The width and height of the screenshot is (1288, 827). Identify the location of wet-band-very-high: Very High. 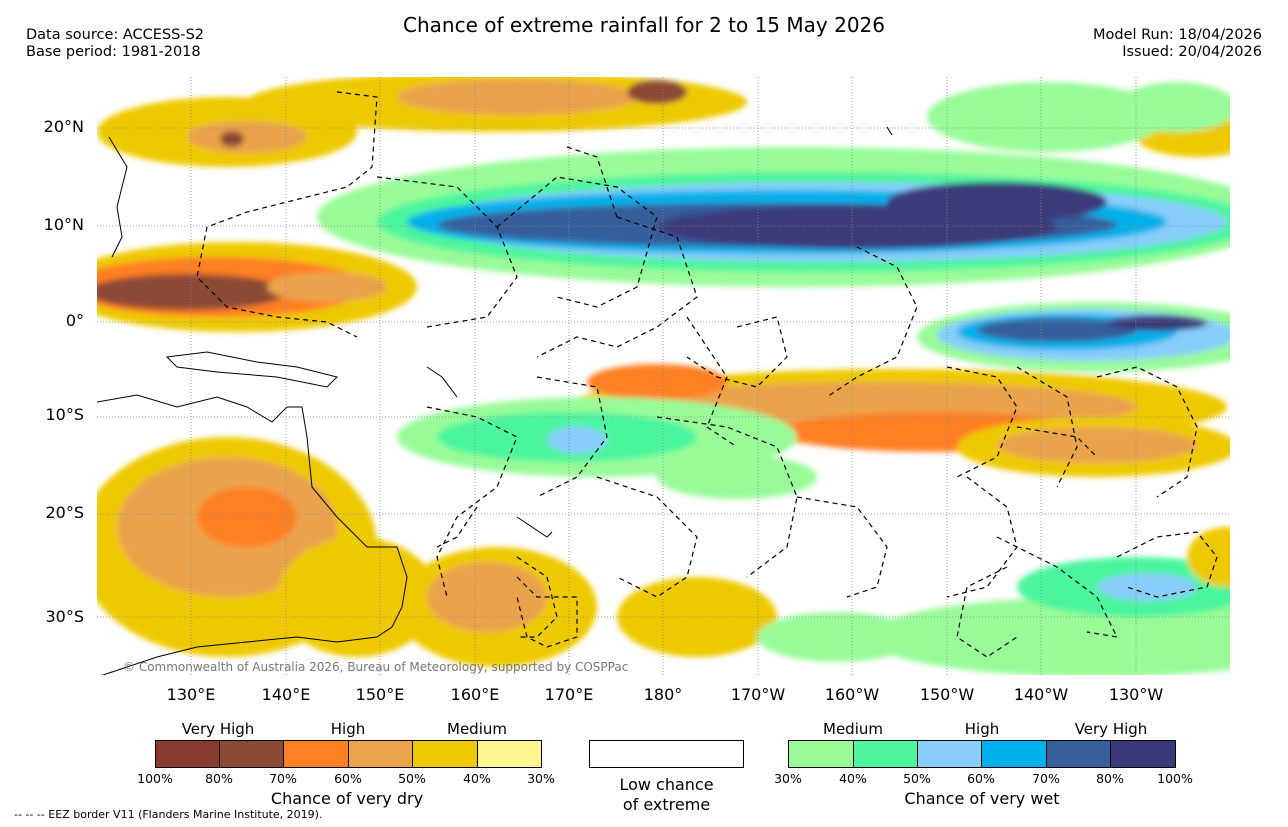
(1111, 729).